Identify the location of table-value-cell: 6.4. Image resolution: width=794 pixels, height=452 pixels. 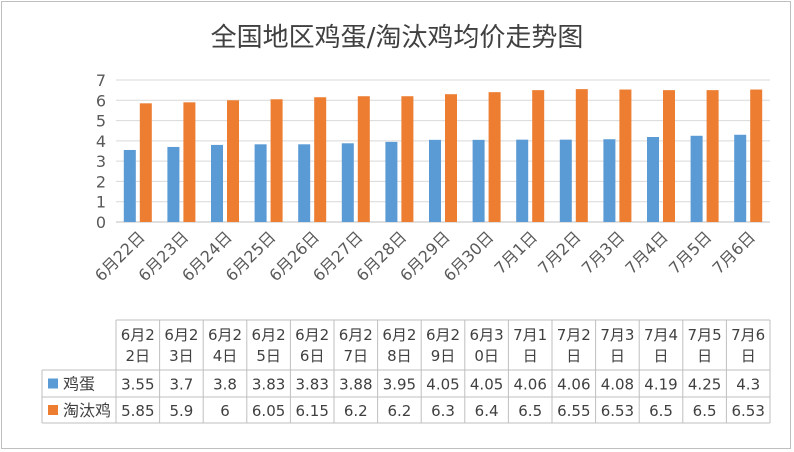
(487, 411).